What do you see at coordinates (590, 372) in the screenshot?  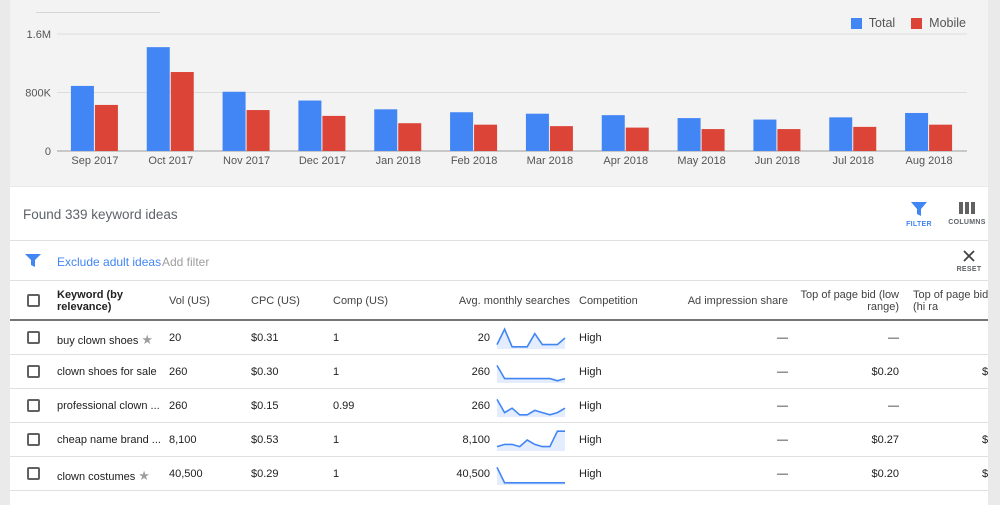 I see `competition-cell: High` at bounding box center [590, 372].